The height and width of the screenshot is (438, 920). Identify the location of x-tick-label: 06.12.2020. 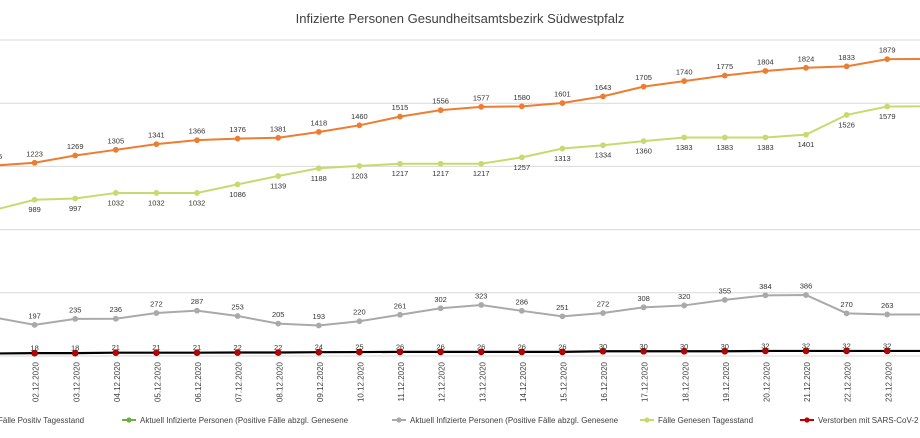
(198, 381).